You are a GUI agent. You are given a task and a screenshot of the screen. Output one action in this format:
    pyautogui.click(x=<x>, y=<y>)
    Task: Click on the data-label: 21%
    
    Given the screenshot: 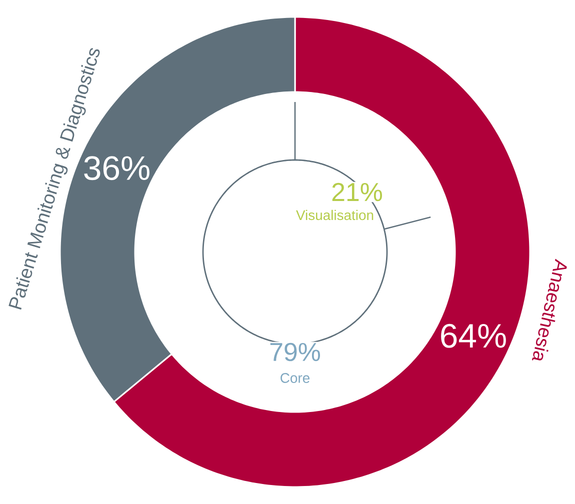 What is the action you would take?
    pyautogui.click(x=357, y=192)
    